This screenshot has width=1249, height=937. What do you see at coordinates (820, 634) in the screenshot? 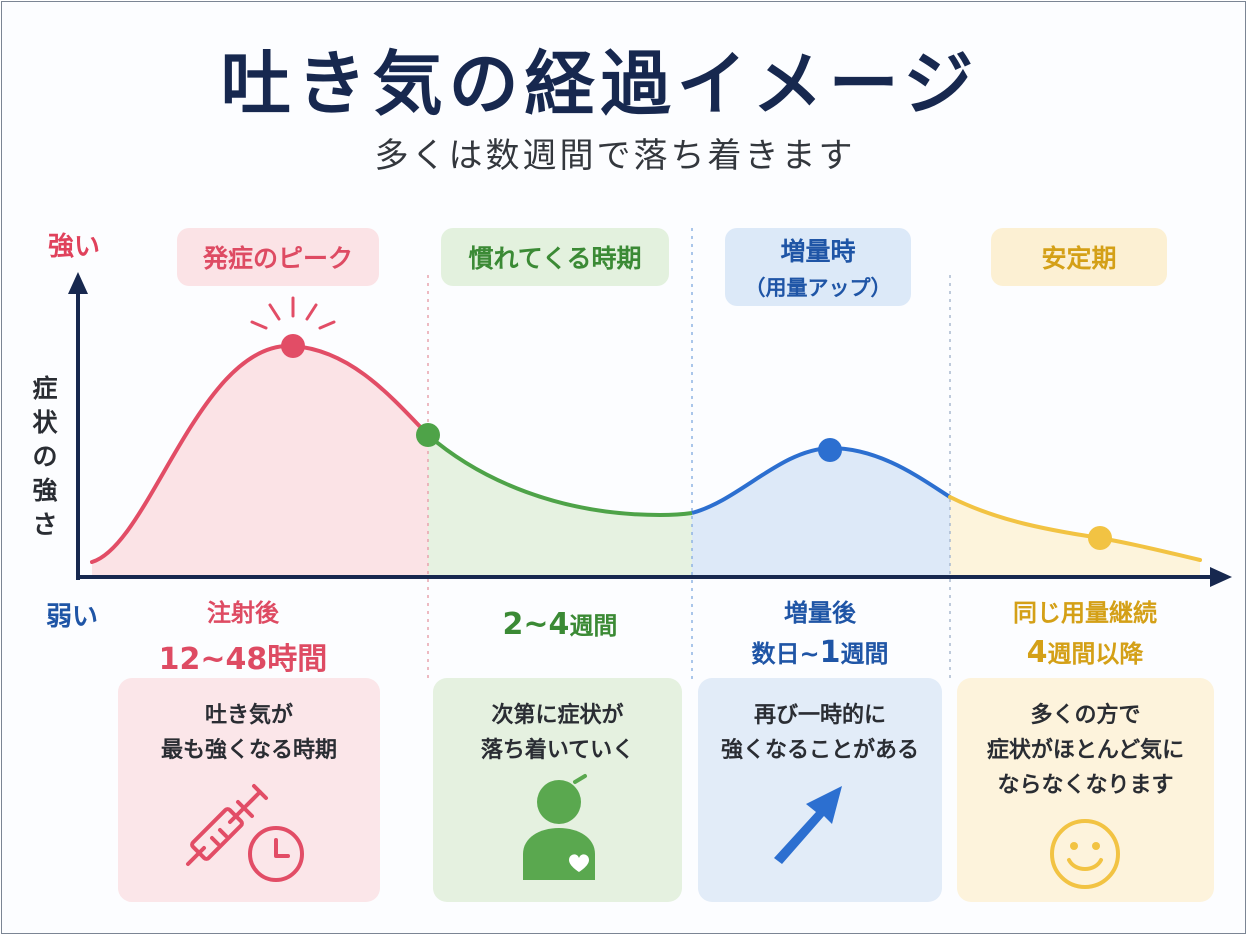
I see `time-label-dose-up: 増量後 数日~1週間` at bounding box center [820, 634].